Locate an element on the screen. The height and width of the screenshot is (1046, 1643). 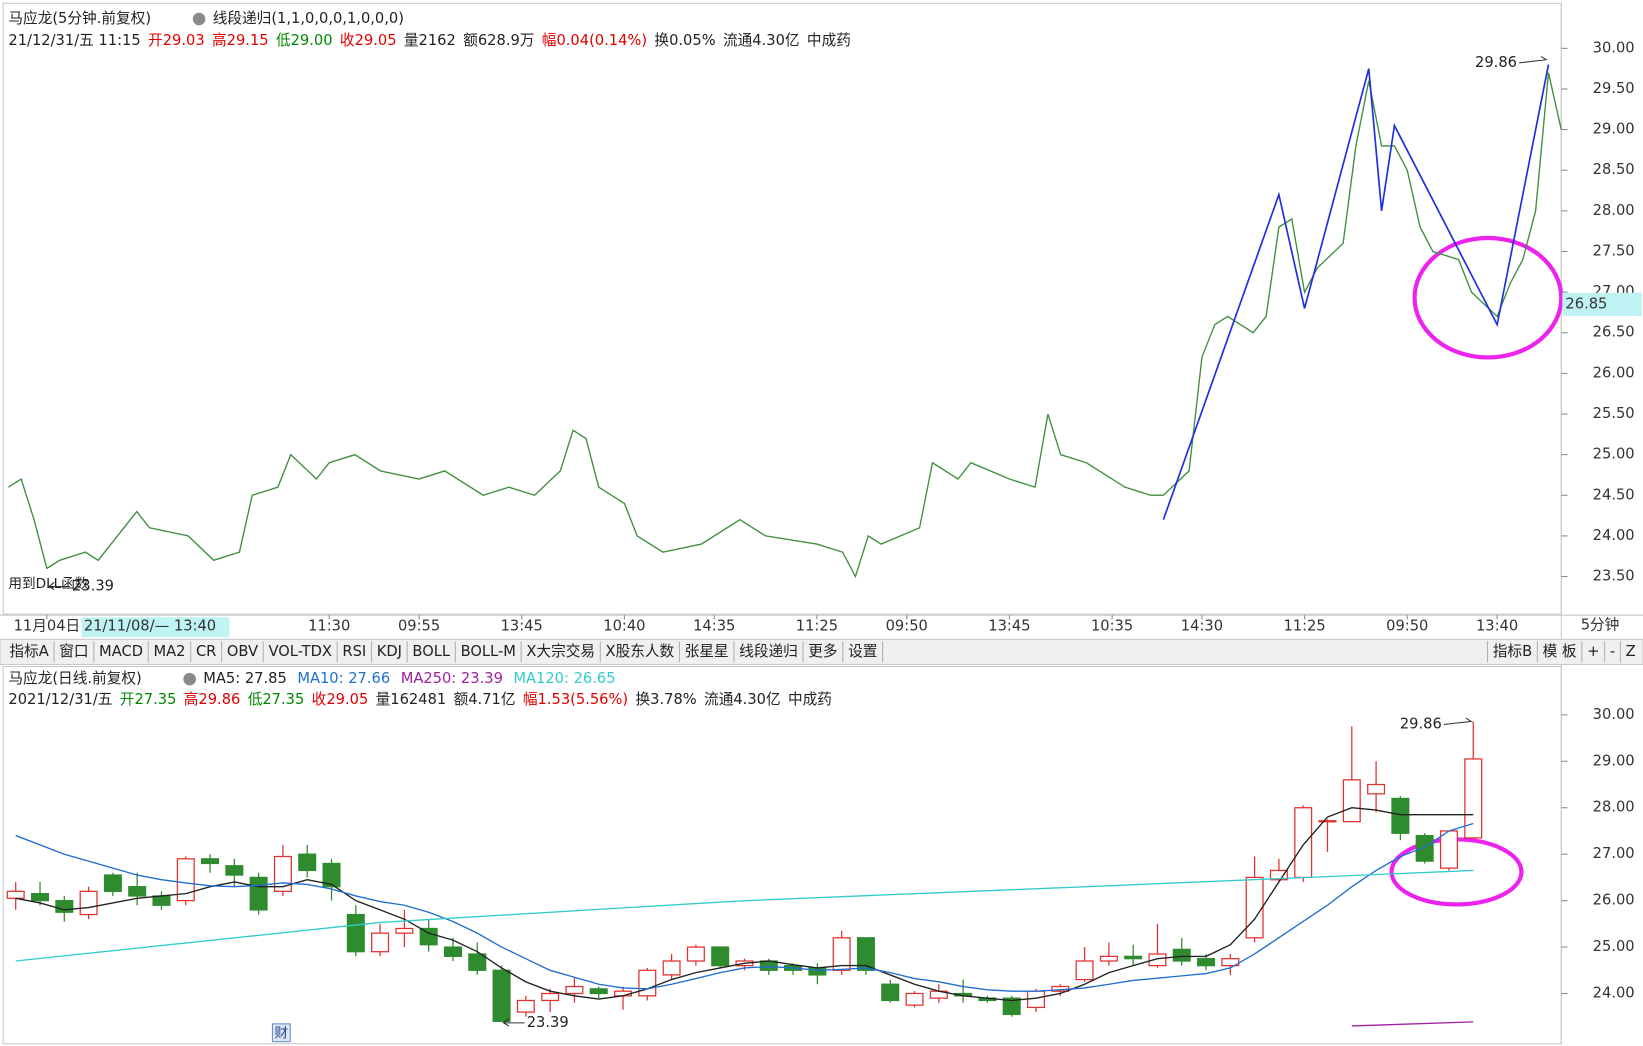
ma-line is located at coordinates (1412, 1024).